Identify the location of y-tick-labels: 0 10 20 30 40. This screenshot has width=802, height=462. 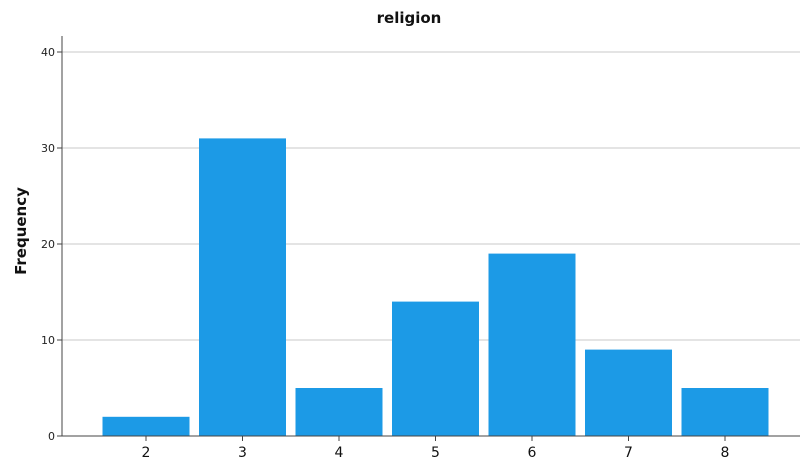
(51, 244).